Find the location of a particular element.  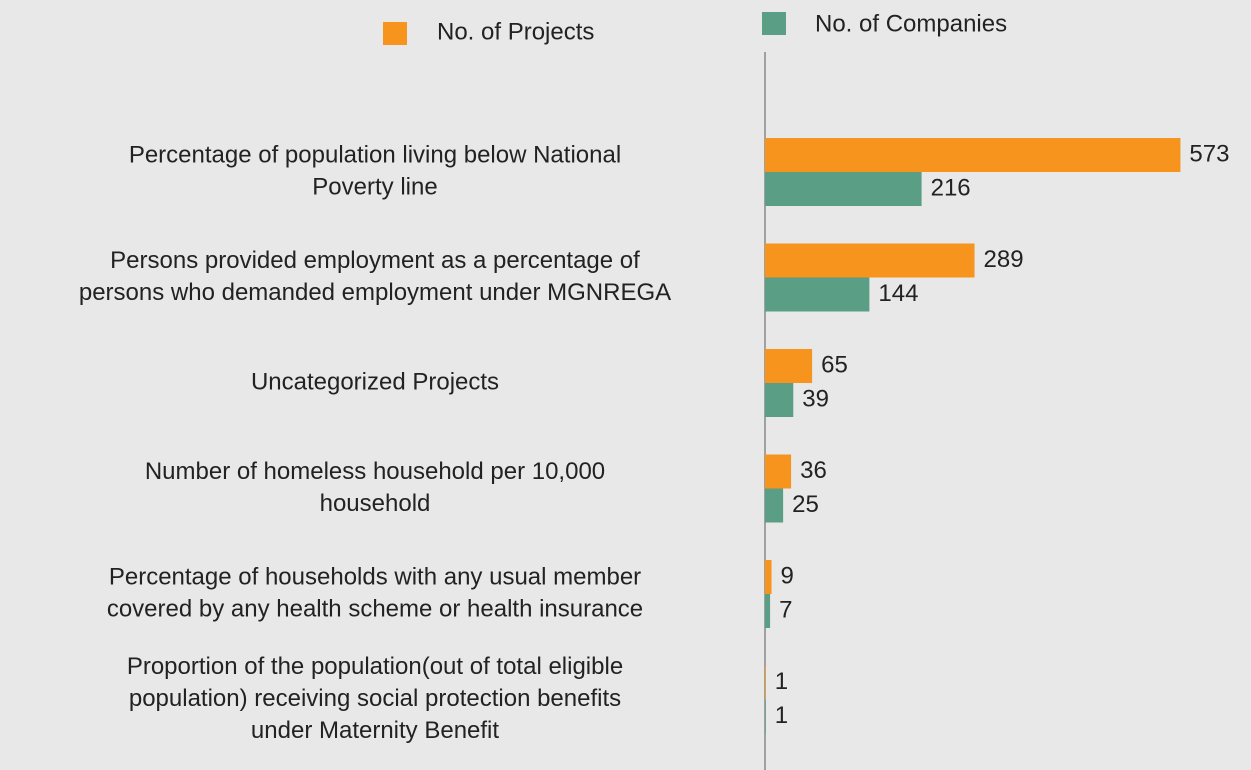

legend-label: No. of Companies is located at coordinates (911, 23).